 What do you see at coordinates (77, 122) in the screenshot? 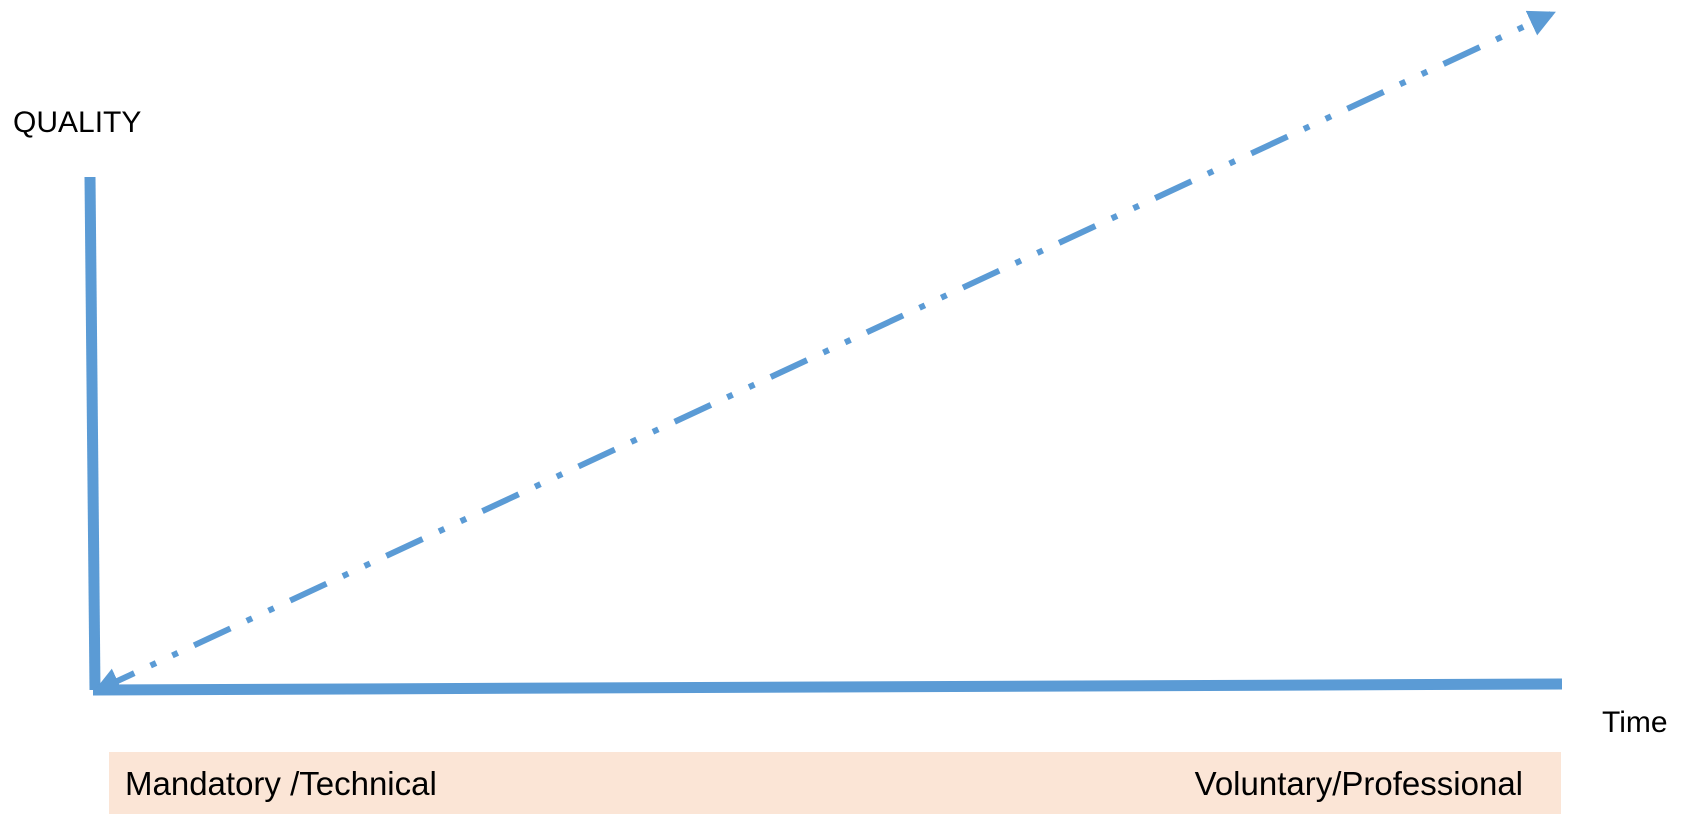
I see `y-axis-label: QUALITY` at bounding box center [77, 122].